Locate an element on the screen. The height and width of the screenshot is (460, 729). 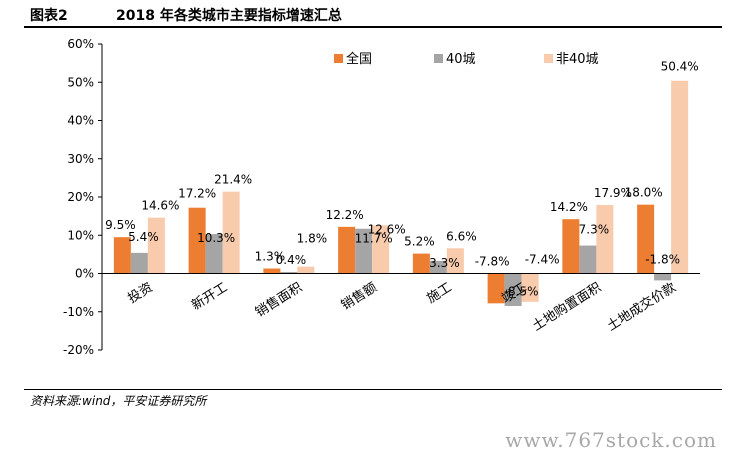
figure-title: 2018 年各类城市主要指标增速汇总 is located at coordinates (229, 16).